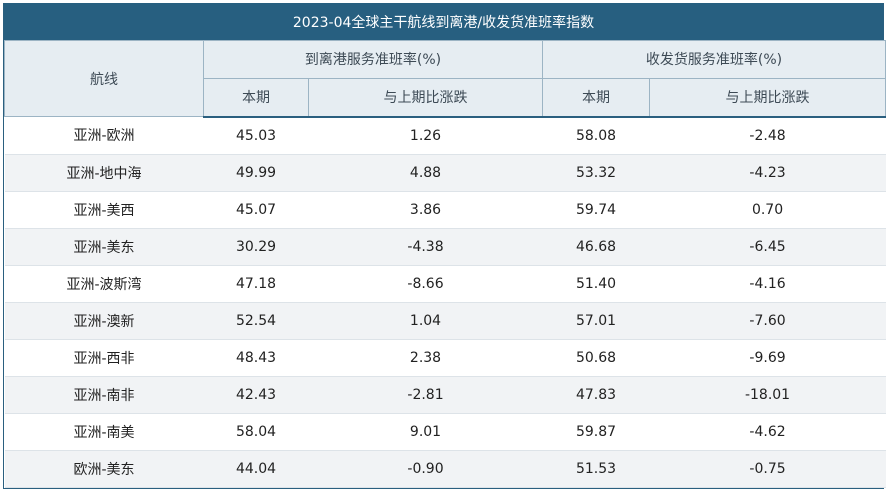 Image resolution: width=887 pixels, height=492 pixels. What do you see at coordinates (767, 135) in the screenshot?
I see `cargo-change-cell: -2.48` at bounding box center [767, 135].